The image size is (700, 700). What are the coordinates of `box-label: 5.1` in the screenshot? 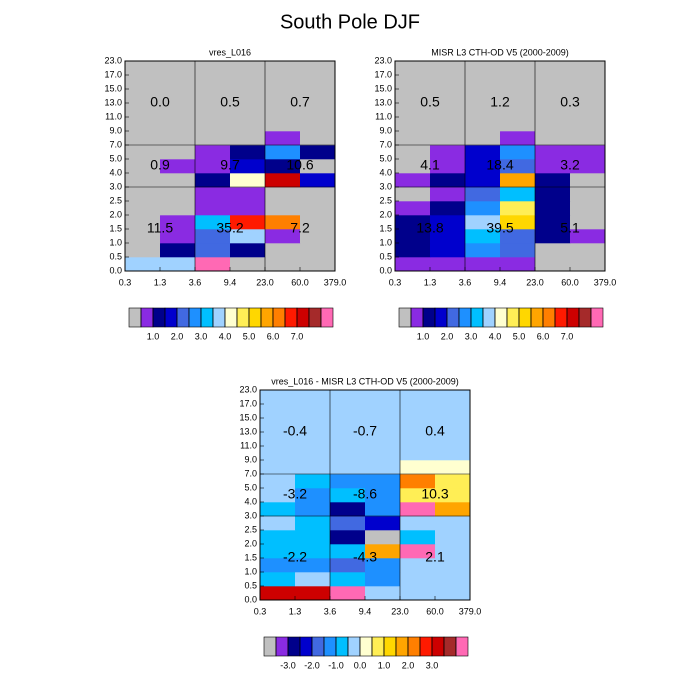 It's located at (570, 228).